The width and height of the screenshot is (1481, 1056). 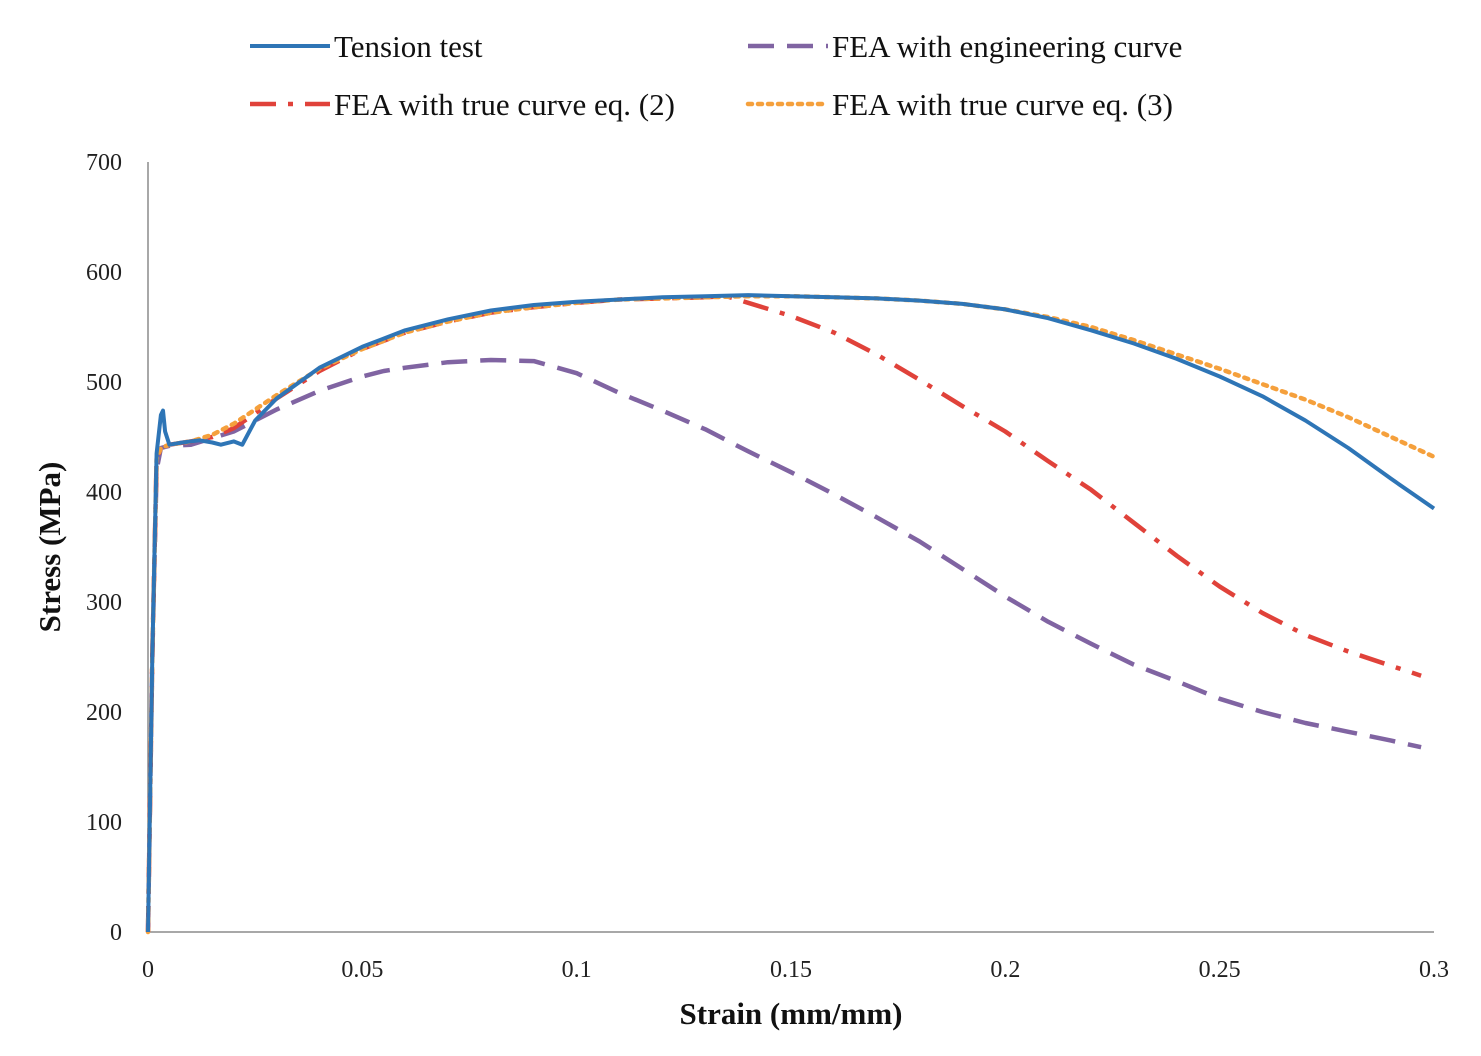 What do you see at coordinates (791, 1013) in the screenshot?
I see `x-axis-title: Strain (mm/mm)` at bounding box center [791, 1013].